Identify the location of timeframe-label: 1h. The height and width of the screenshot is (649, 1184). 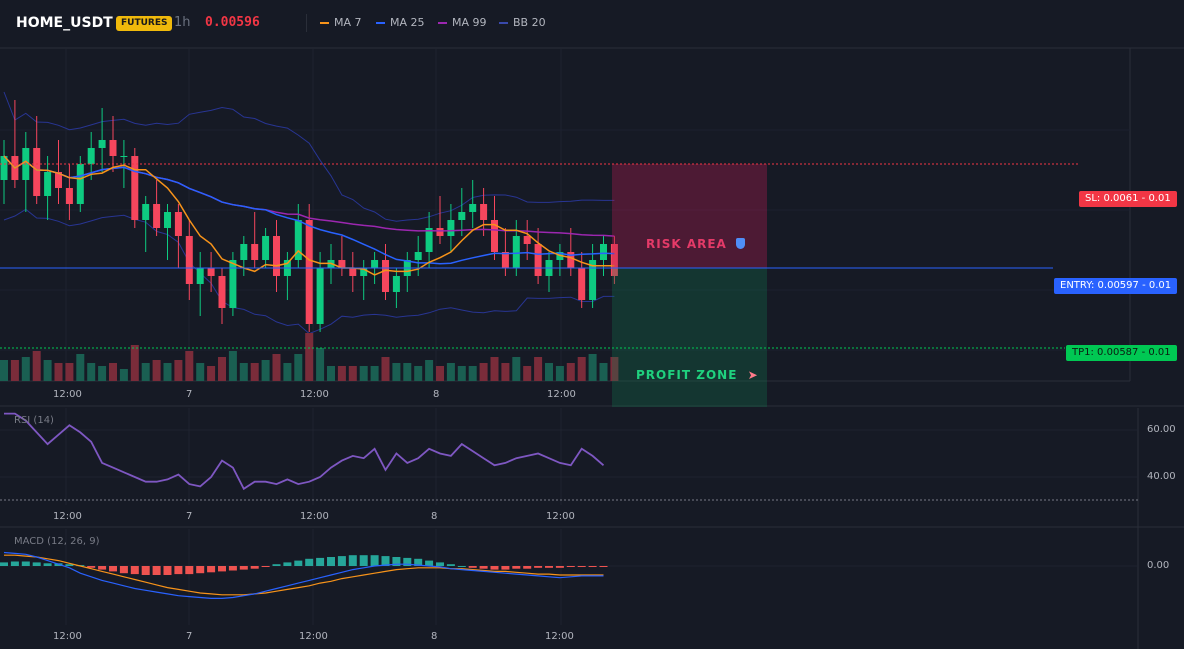
(182, 22).